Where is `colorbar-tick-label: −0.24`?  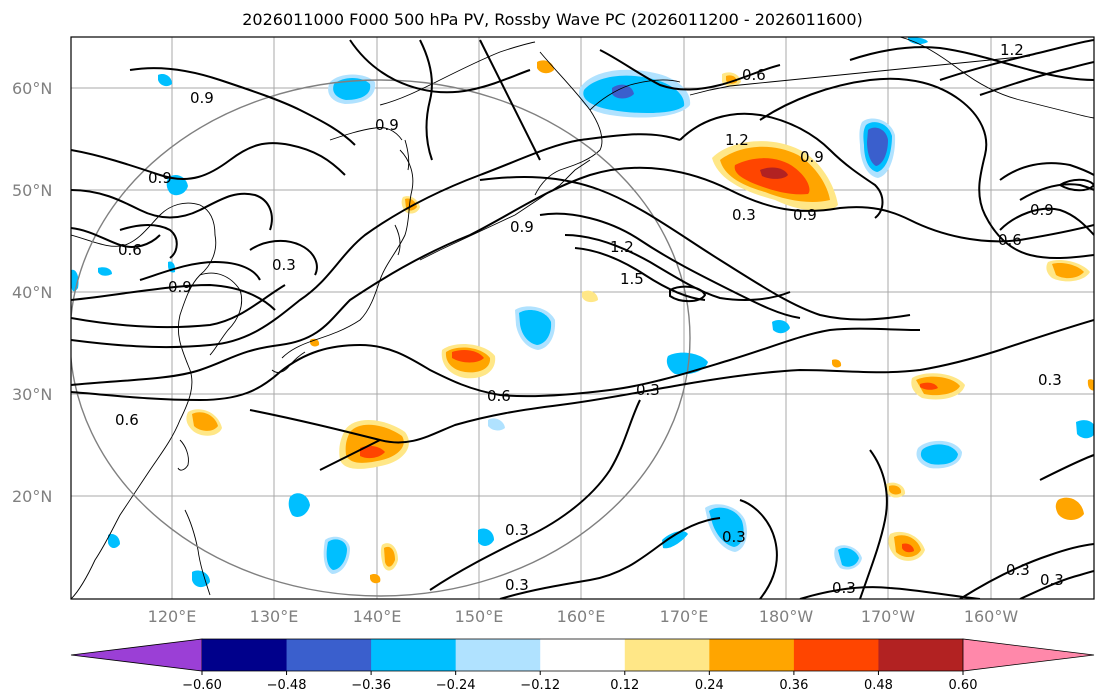 colorbar-tick-label: −0.24 is located at coordinates (456, 685).